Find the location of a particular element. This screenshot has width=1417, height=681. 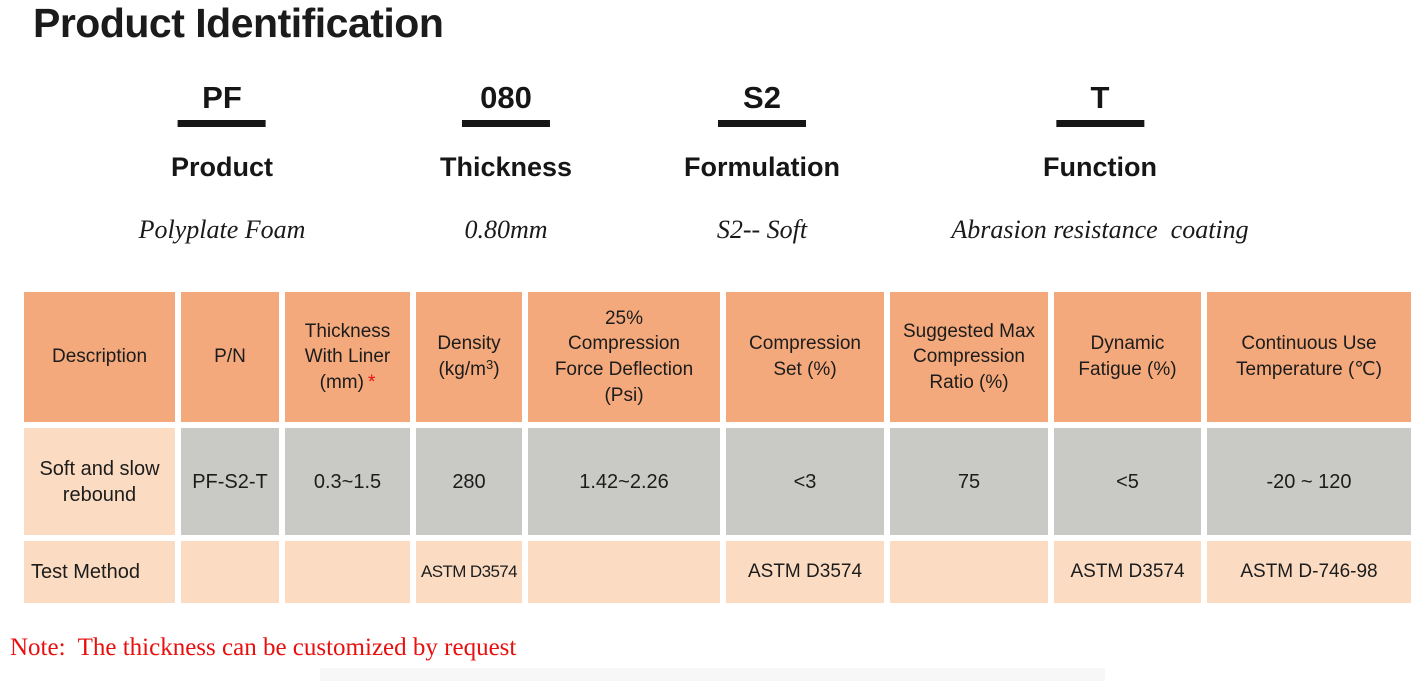

header-thickness-with-liner: Thickness With Liner (mm) * is located at coordinates (347, 357).